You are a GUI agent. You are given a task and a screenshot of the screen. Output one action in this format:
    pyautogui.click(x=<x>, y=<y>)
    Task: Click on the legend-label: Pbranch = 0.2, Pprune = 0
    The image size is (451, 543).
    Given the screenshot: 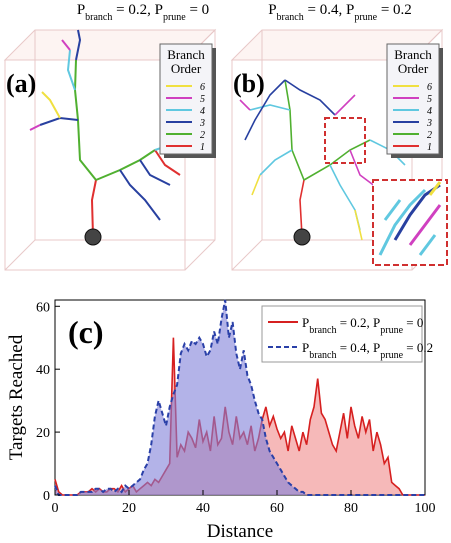 What is the action you would take?
    pyautogui.click(x=362, y=325)
    